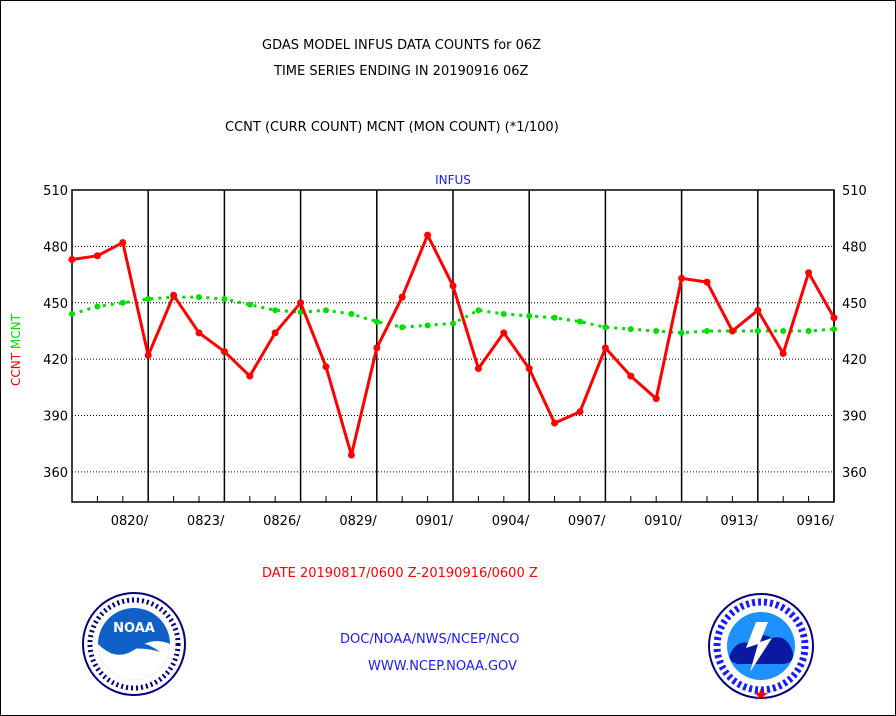 The height and width of the screenshot is (716, 896). What do you see at coordinates (130, 521) in the screenshot?
I see `x-tick-label: 0820/` at bounding box center [130, 521].